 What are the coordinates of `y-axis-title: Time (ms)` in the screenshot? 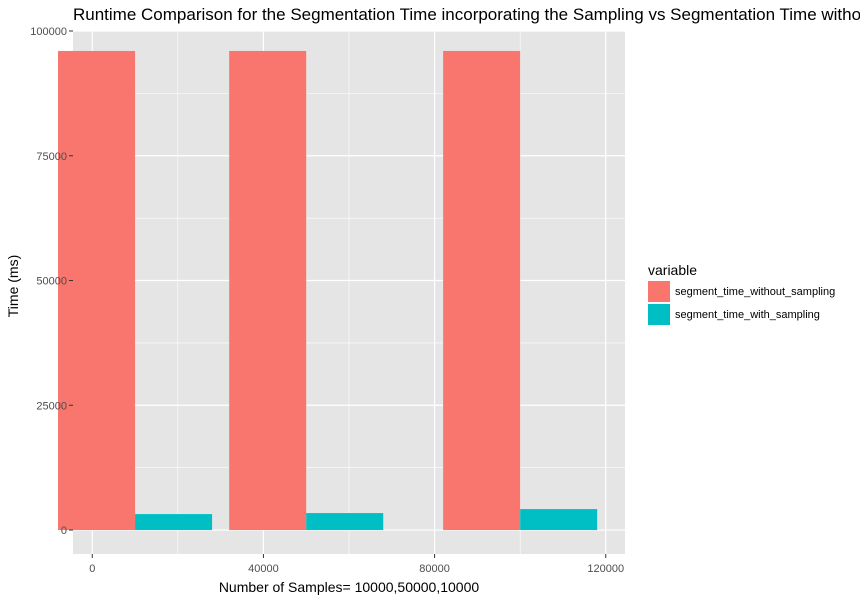 It's located at (13, 286).